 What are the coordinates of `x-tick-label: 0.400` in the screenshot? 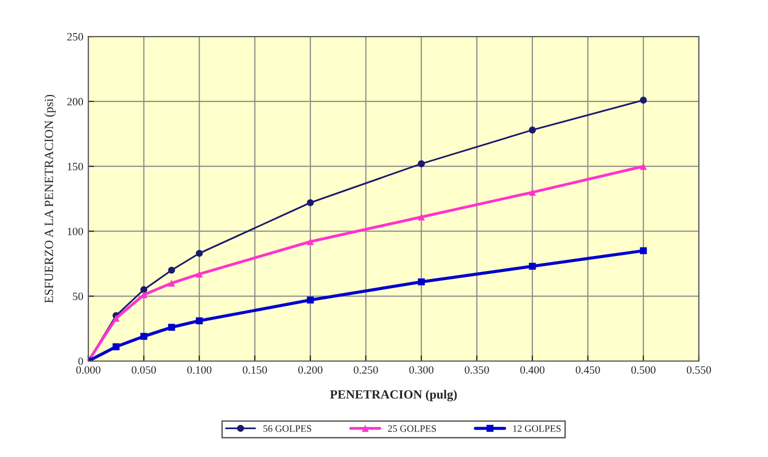 It's located at (532, 370).